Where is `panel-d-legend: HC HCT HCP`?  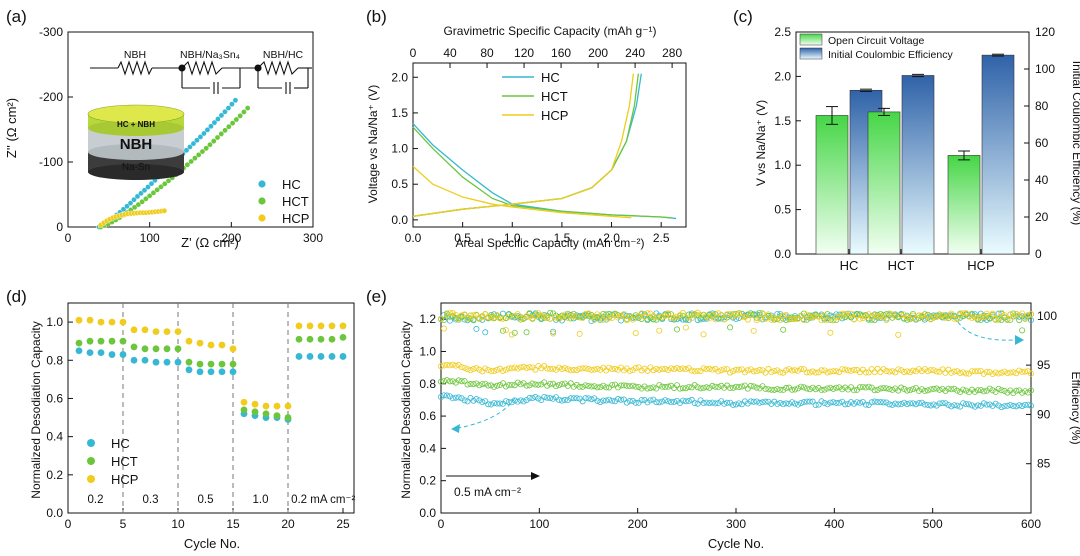
panel-d-legend: HC HCT HCP is located at coordinates (112, 461).